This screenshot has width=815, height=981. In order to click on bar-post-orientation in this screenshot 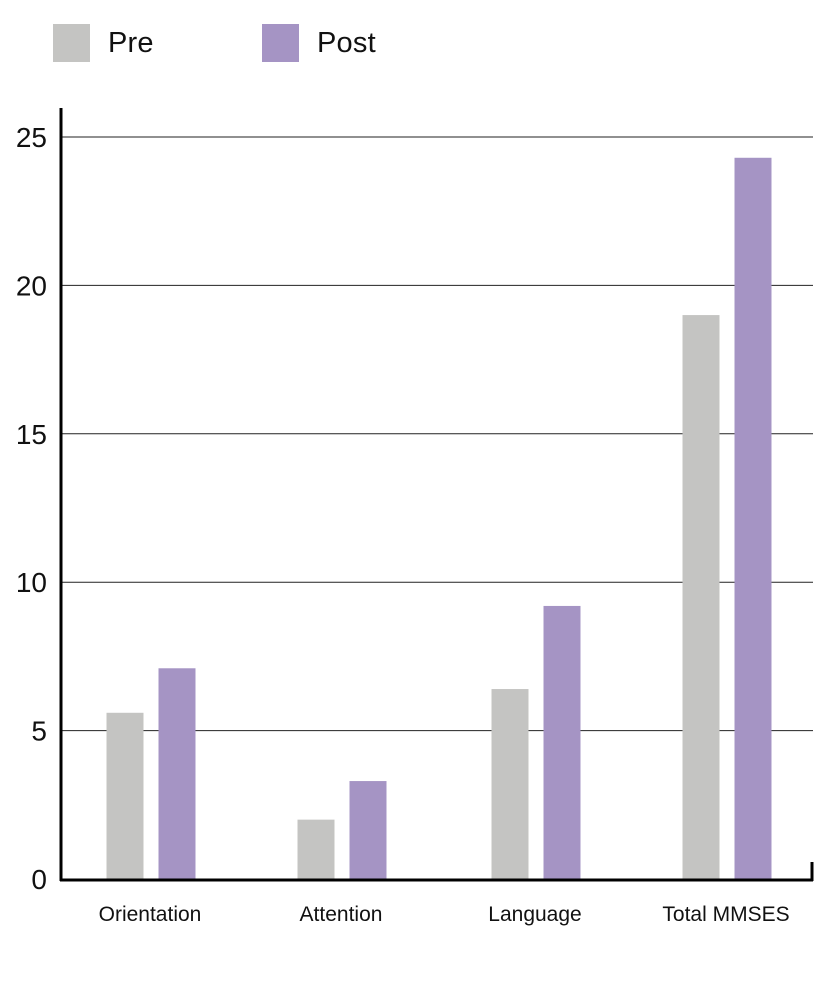, I will do `click(177, 773)`.